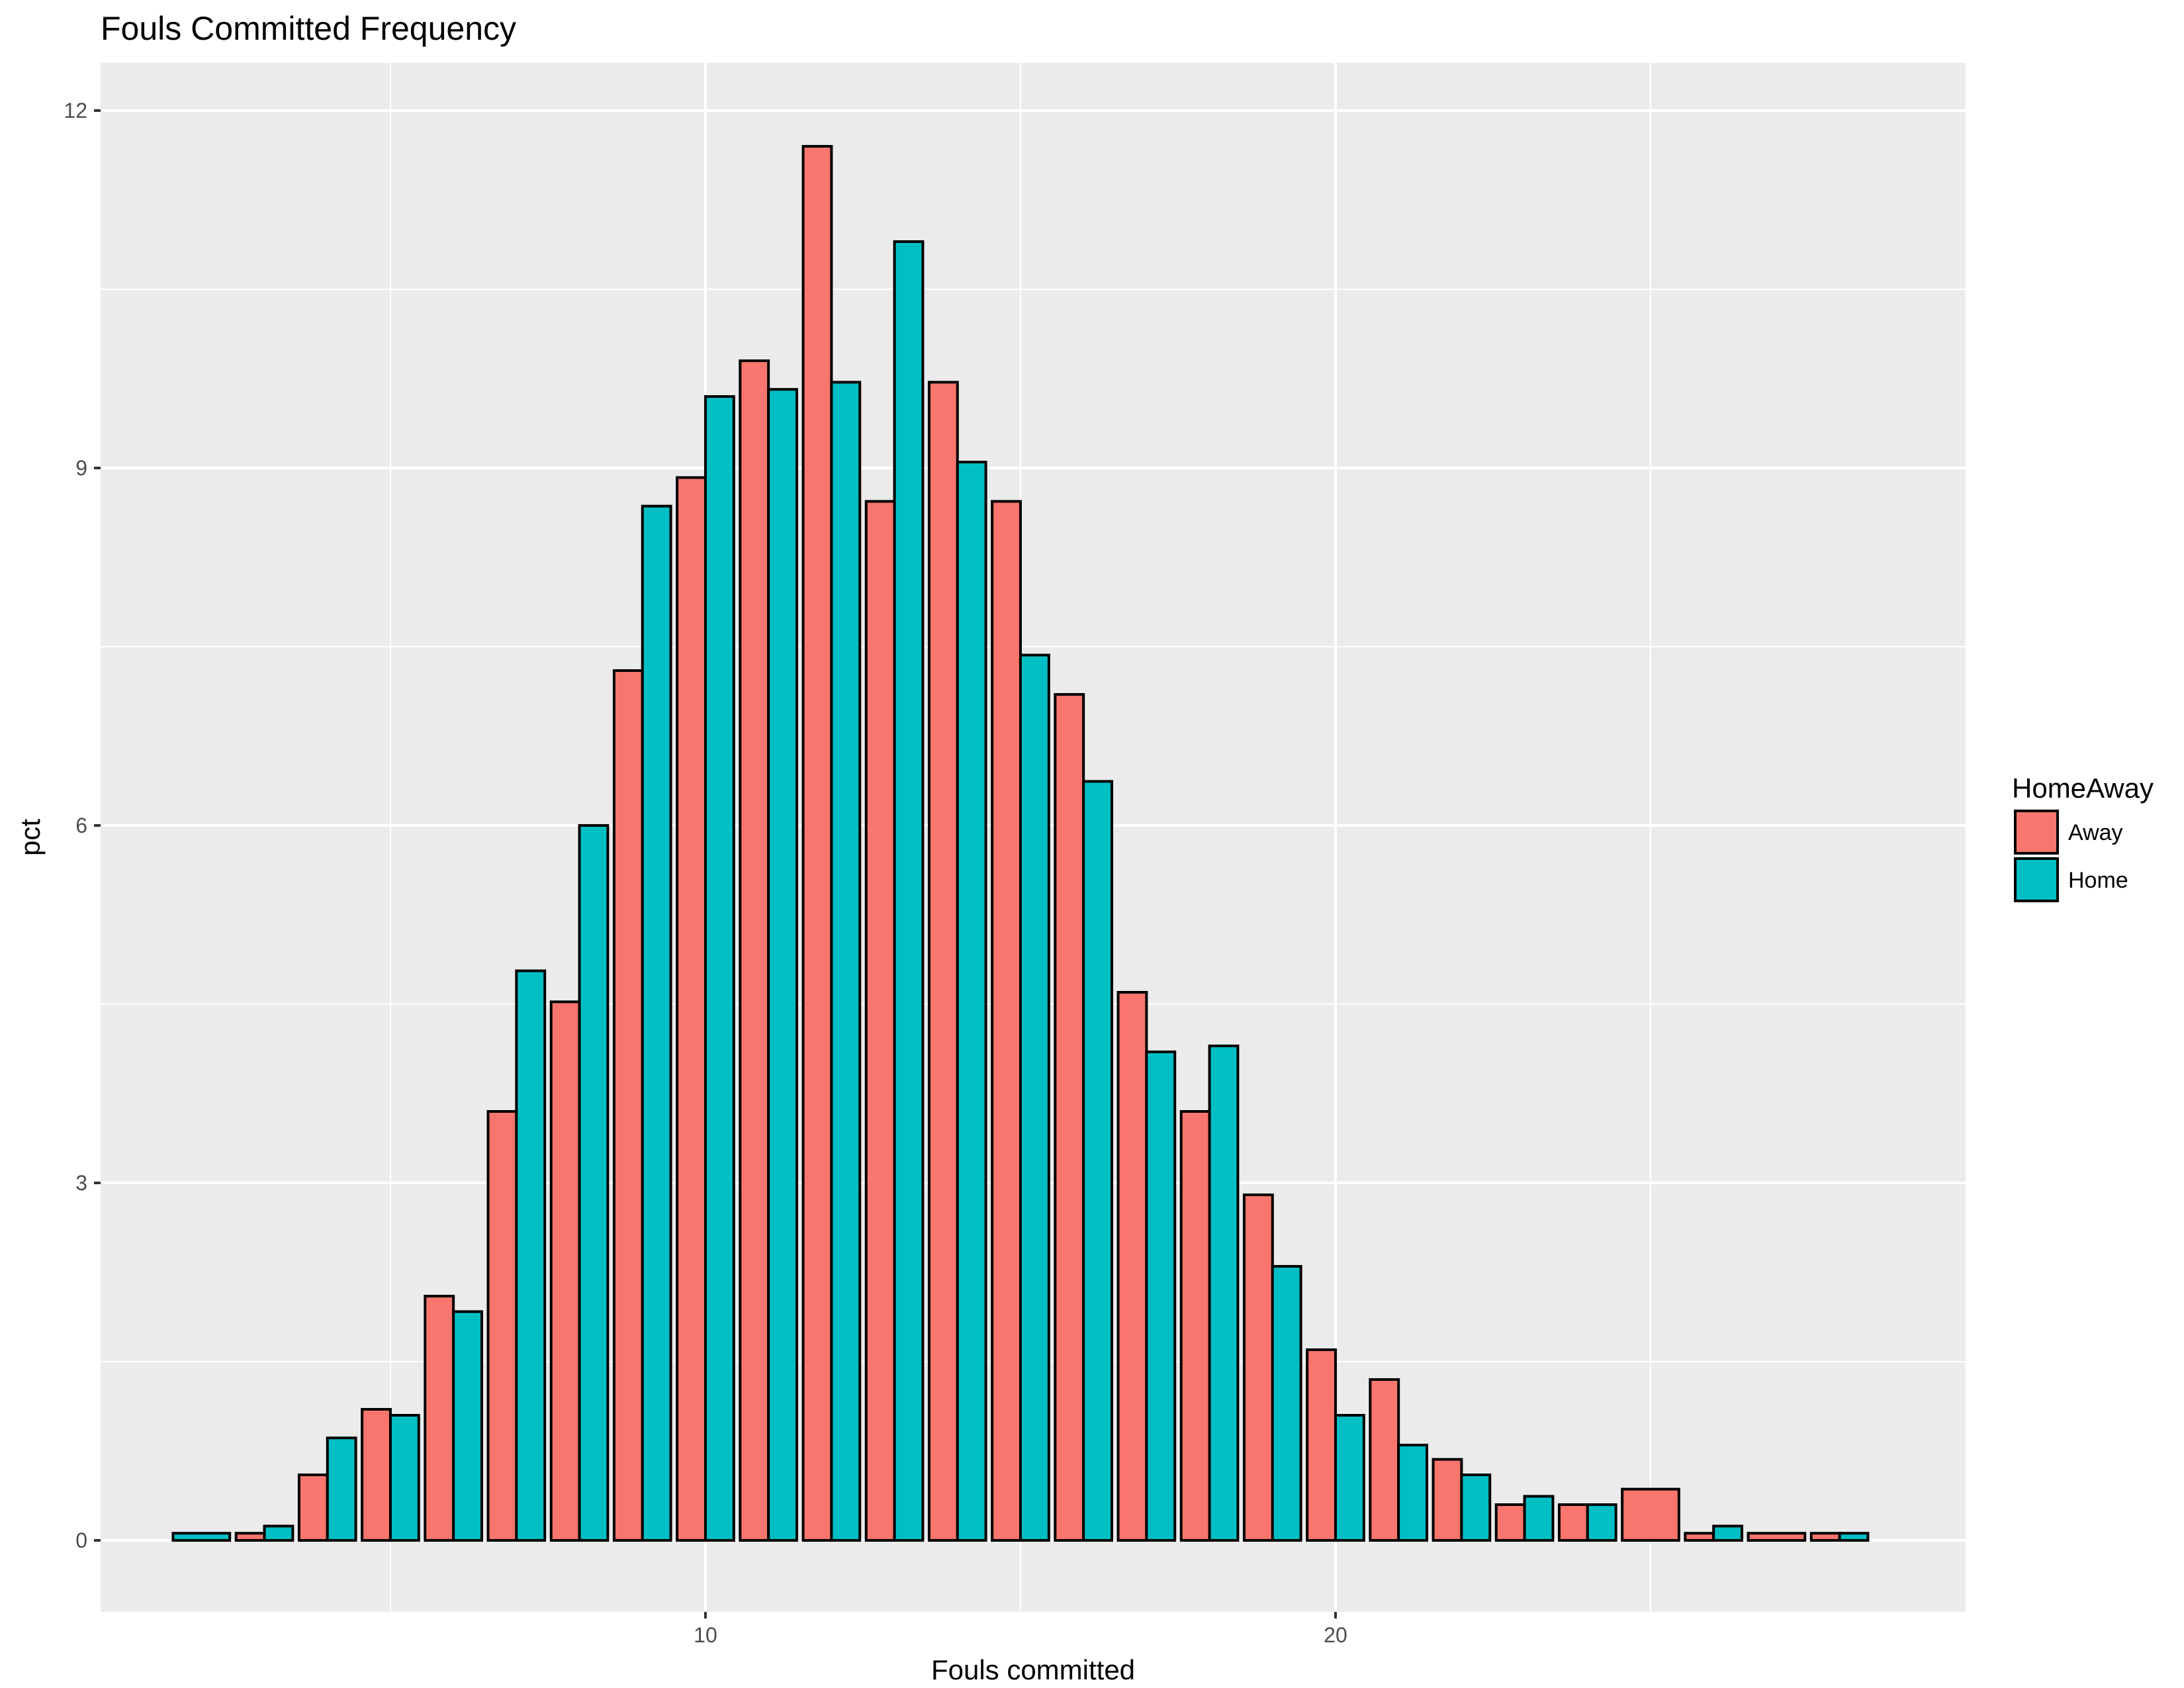 The image size is (2184, 1688). I want to click on legend-key-home, so click(2036, 879).